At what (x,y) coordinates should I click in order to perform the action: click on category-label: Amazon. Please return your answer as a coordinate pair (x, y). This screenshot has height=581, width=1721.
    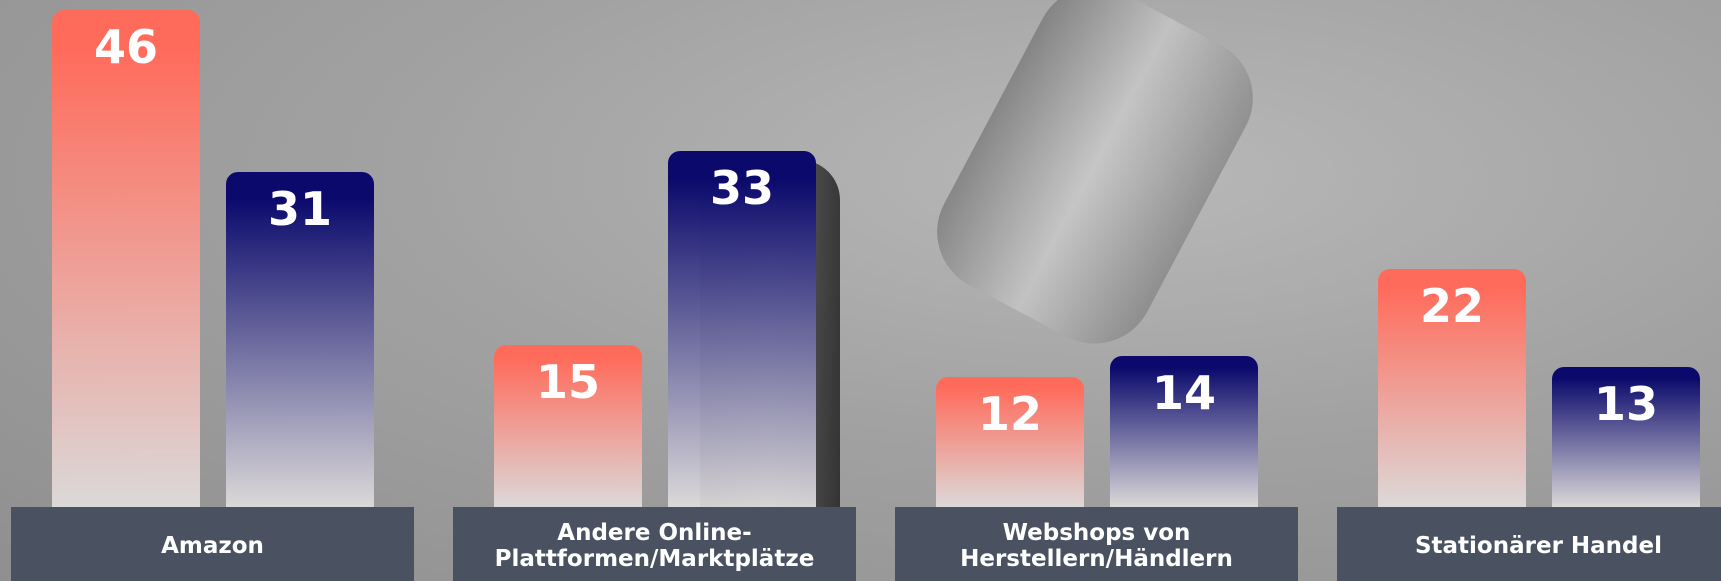
    Looking at the image, I should click on (212, 544).